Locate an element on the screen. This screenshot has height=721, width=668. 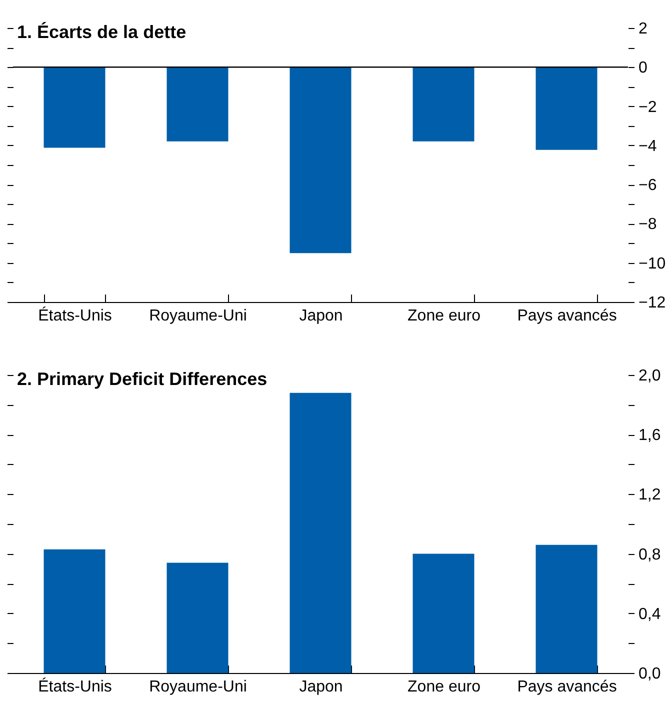
y-tick-label: 0 is located at coordinates (643, 68).